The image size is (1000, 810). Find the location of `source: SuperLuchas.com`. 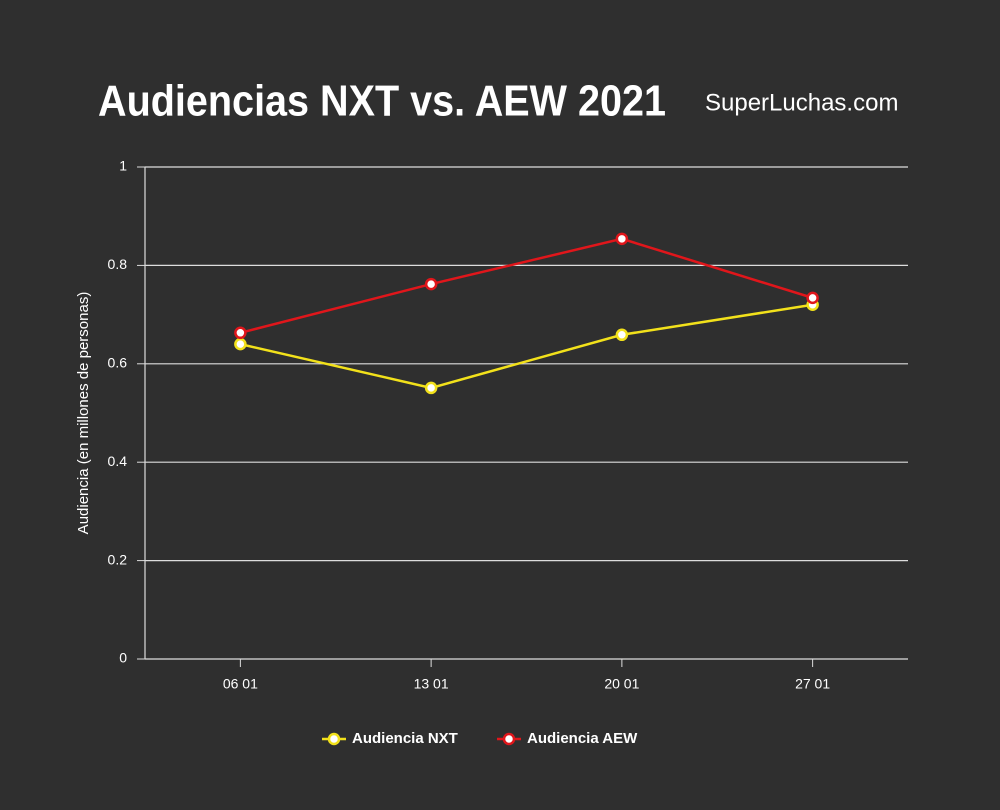

source: SuperLuchas.com is located at coordinates (801, 102).